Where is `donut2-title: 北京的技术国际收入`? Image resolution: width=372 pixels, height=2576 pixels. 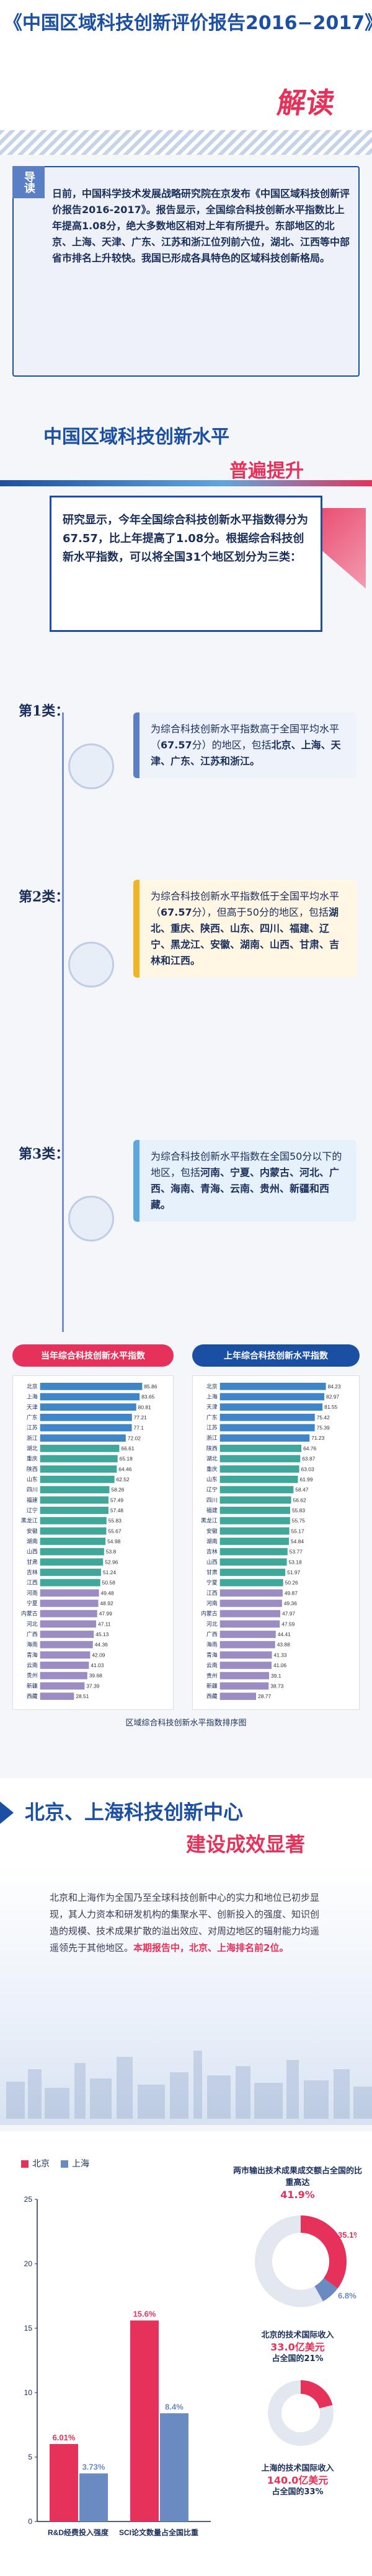
donut2-title: 北京的技术国际收入 is located at coordinates (297, 2335).